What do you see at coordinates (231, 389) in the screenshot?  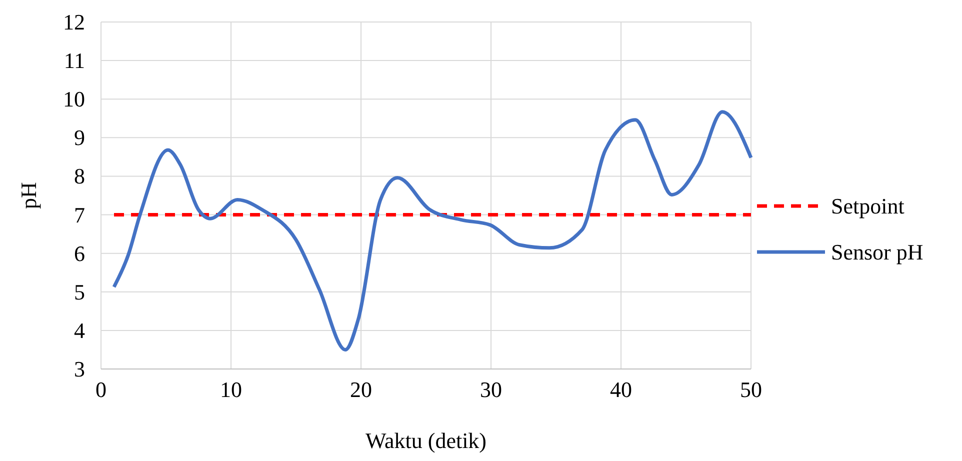 I see `x-tick-label: 10` at bounding box center [231, 389].